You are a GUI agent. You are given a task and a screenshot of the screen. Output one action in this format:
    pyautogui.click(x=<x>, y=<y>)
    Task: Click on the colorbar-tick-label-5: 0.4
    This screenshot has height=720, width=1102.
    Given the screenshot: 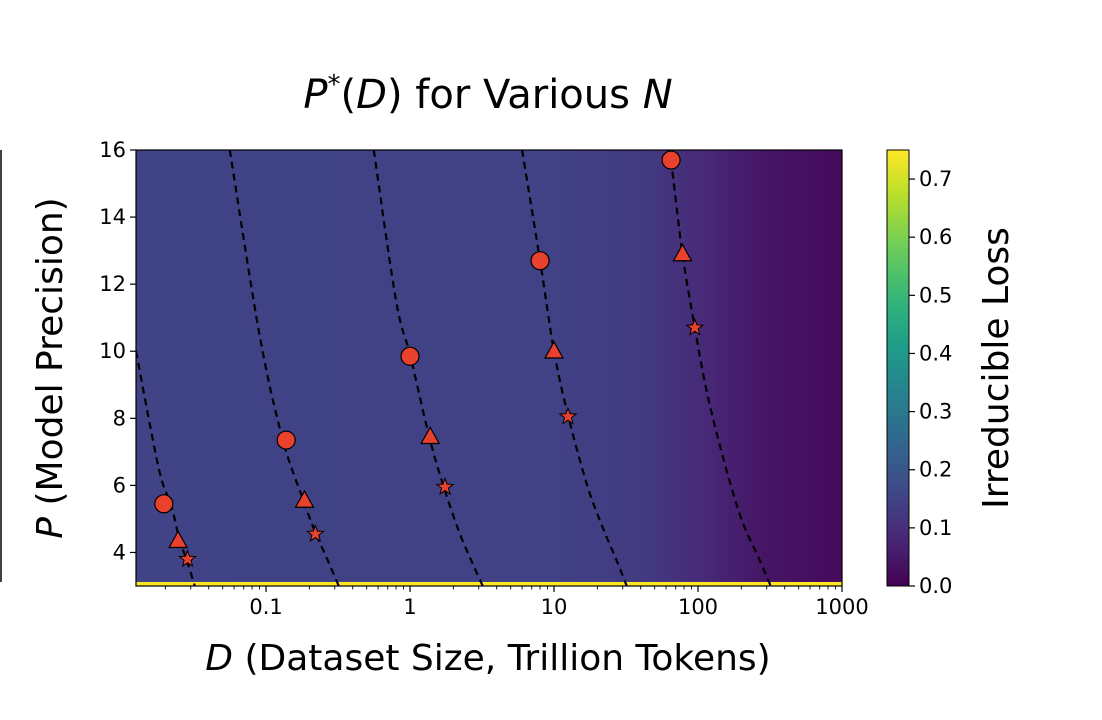 What is the action you would take?
    pyautogui.click(x=935, y=353)
    